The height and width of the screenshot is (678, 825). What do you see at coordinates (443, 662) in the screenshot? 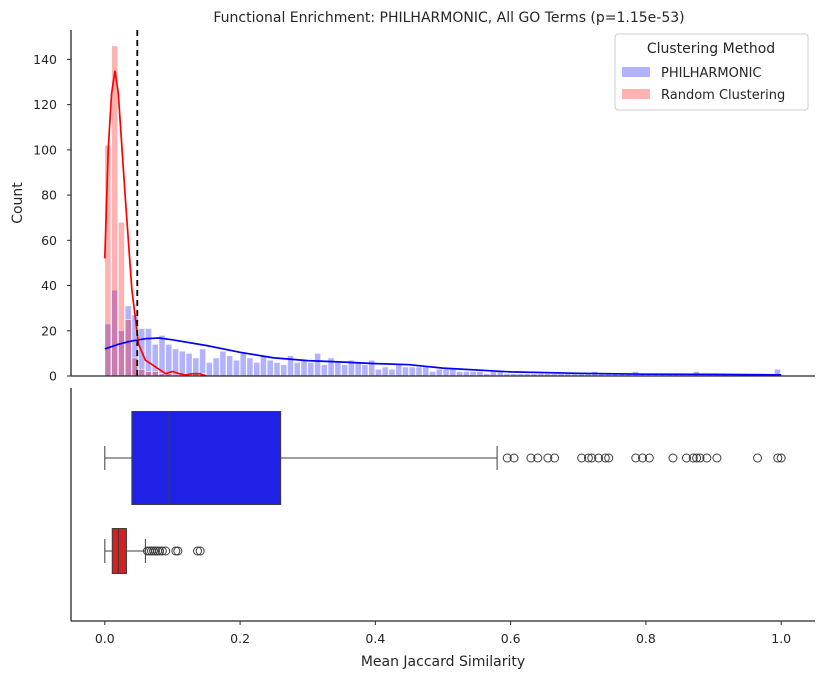
I see `x-axis-label: Mean Jaccard Similarity` at bounding box center [443, 662].